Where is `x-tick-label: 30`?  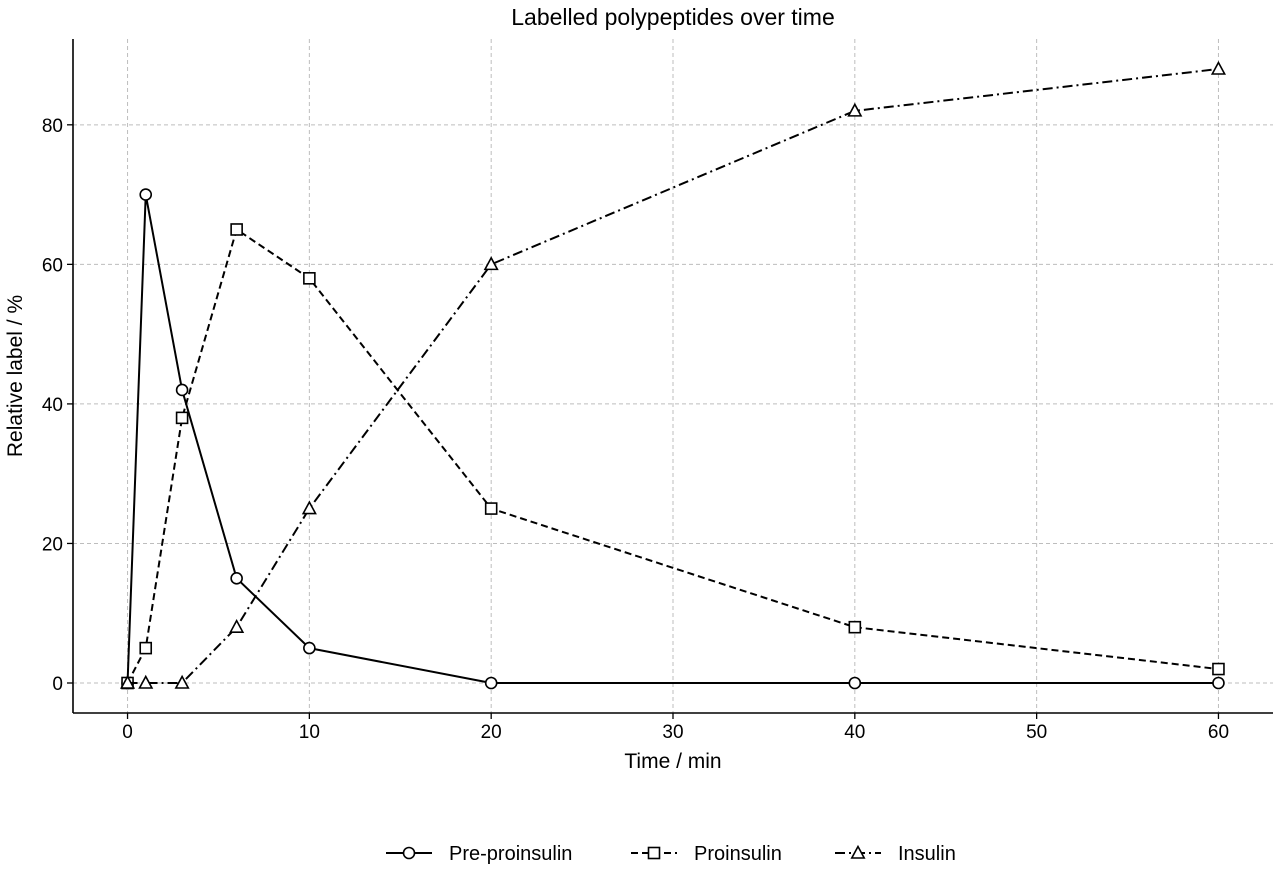
x-tick-label: 30 is located at coordinates (672, 732).